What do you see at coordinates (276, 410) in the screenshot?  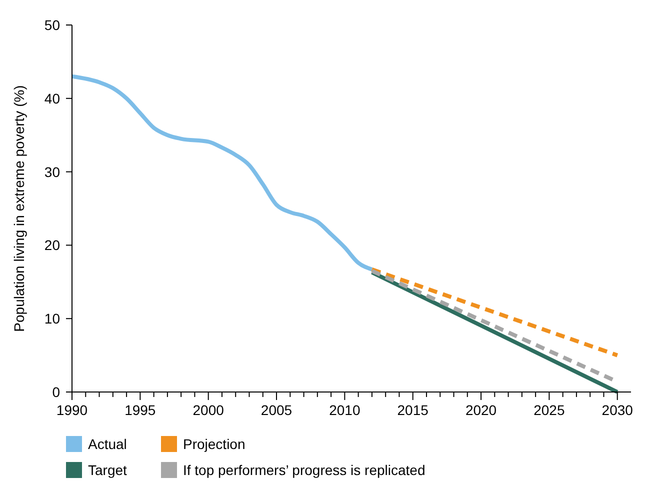 I see `x-tick-label: 2005` at bounding box center [276, 410].